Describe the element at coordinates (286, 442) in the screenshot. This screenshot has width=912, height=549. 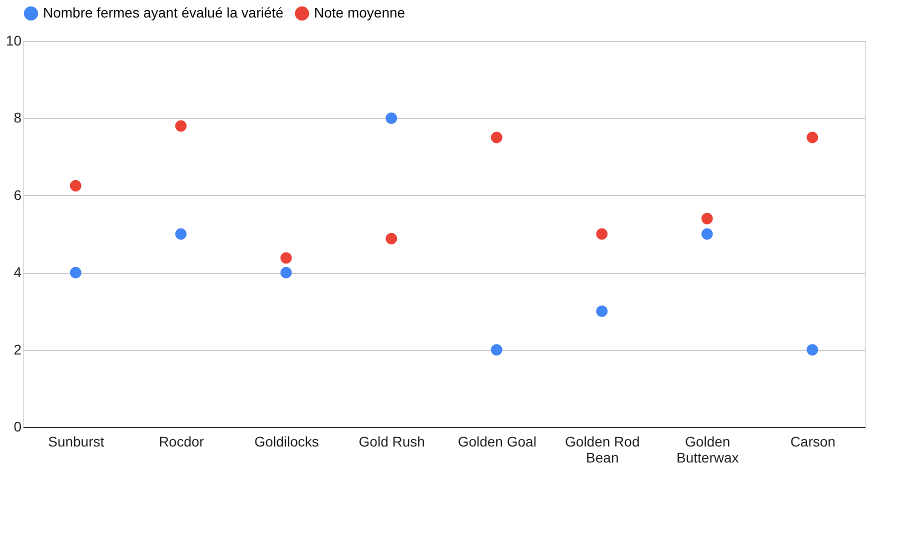
I see `x-tick-label: Goldilocks` at that location.